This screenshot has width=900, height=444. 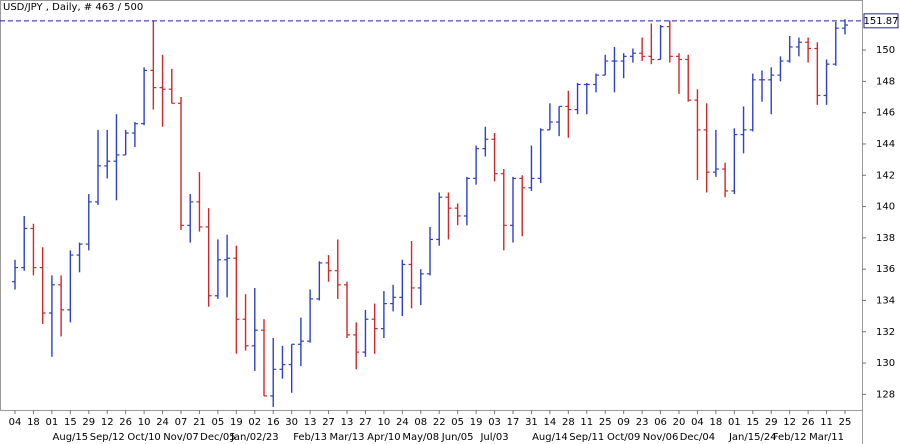 What do you see at coordinates (273, 422) in the screenshot?
I see `x-tick-label: 16` at bounding box center [273, 422].